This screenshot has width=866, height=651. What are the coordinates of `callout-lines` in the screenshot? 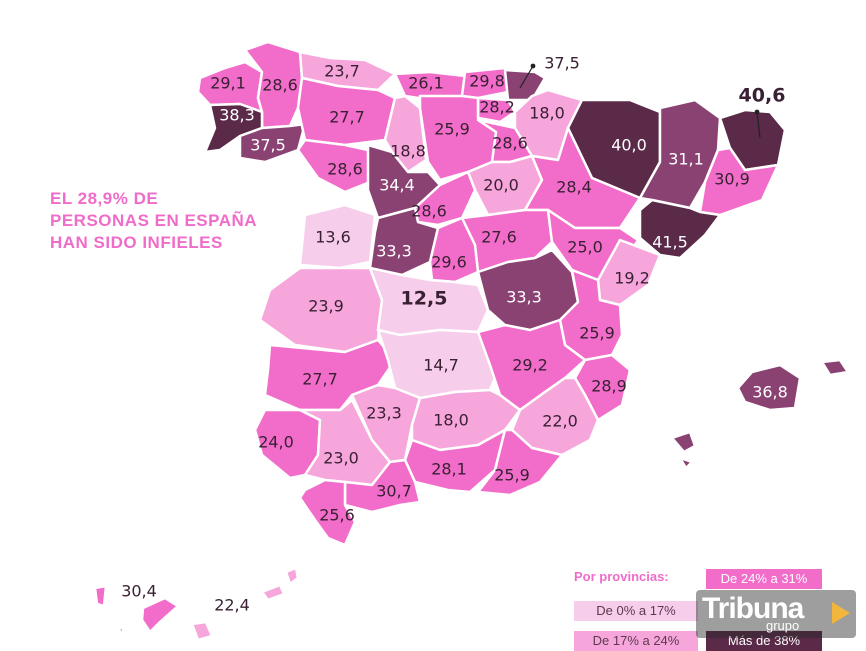 It's located at (640, 101).